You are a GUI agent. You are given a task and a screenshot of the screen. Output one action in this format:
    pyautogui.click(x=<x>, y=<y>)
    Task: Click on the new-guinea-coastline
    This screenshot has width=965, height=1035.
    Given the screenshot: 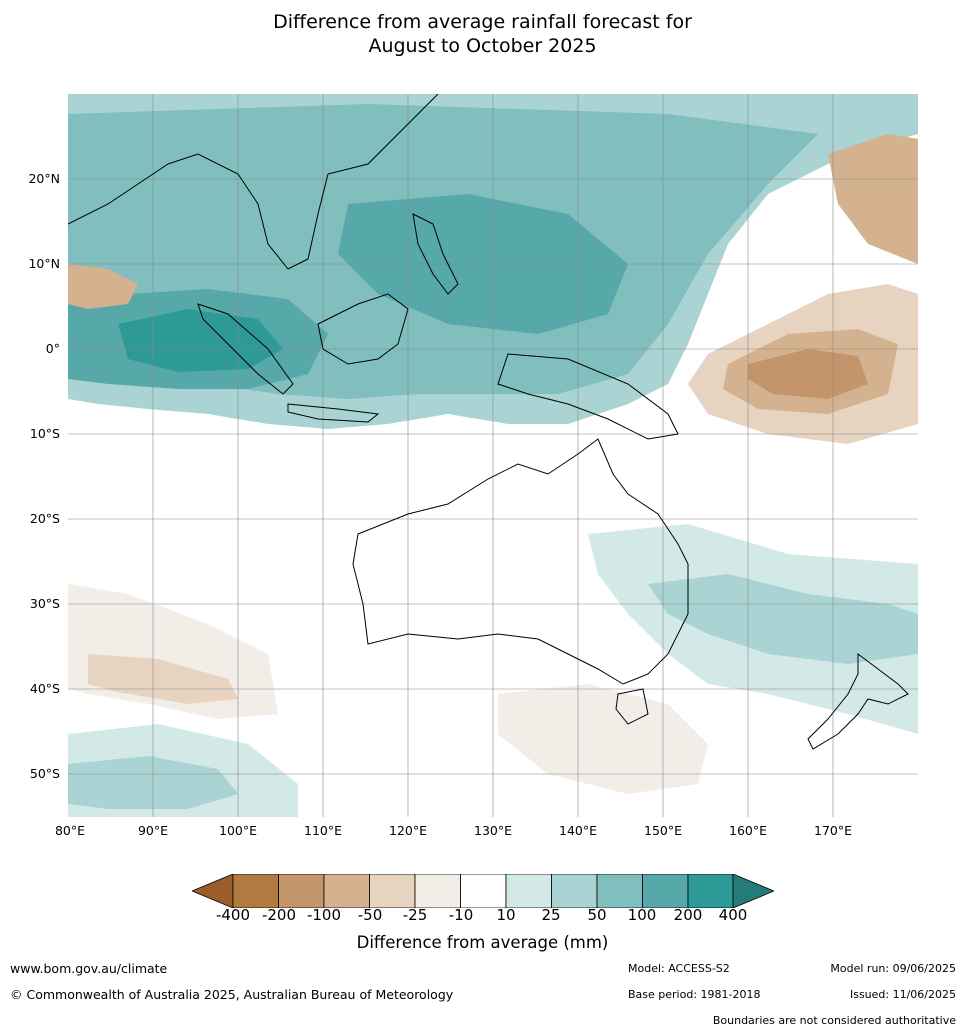 What is the action you would take?
    pyautogui.click(x=588, y=396)
    